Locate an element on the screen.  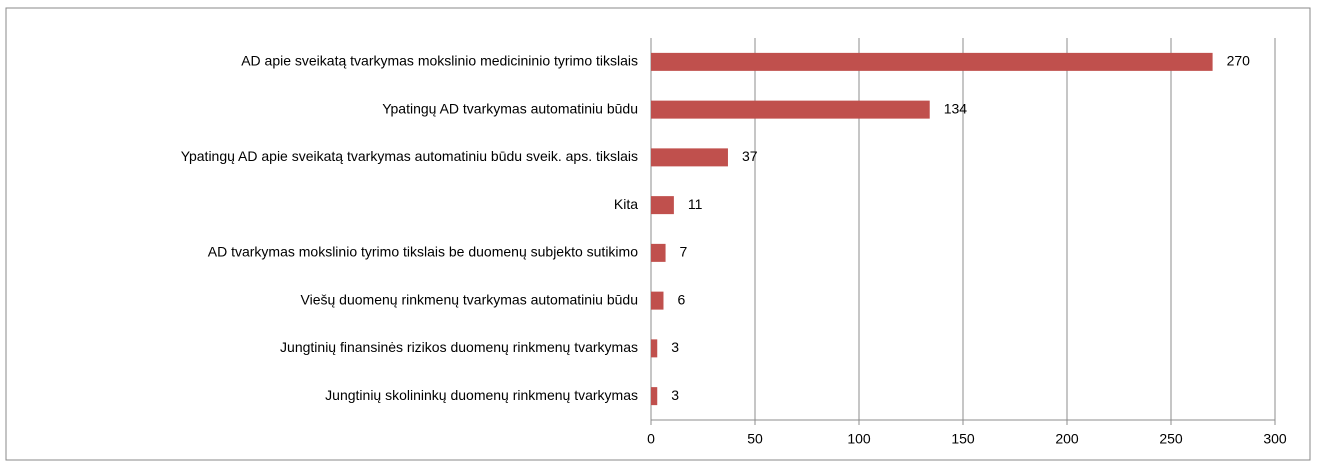
y-tick-label: Kita is located at coordinates (626, 204).